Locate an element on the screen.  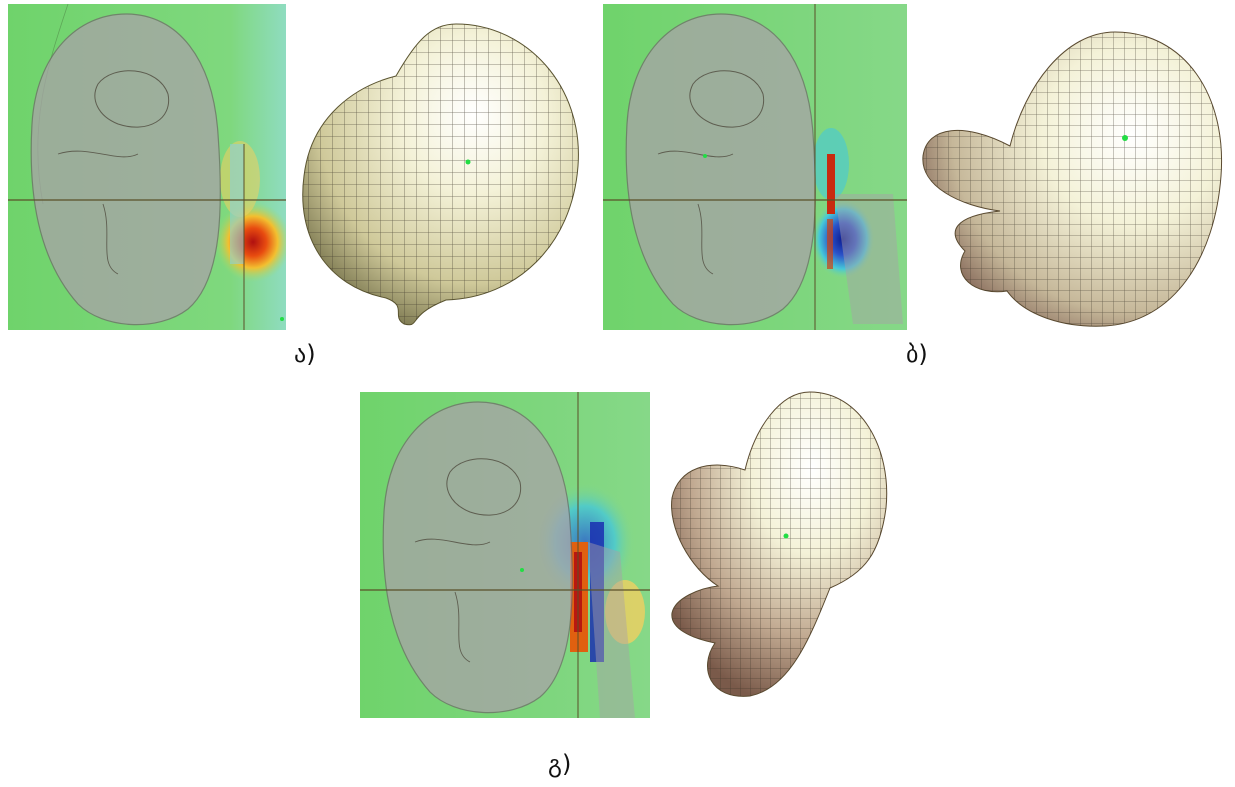
radiation-pattern-b is located at coordinates (1071, 178).